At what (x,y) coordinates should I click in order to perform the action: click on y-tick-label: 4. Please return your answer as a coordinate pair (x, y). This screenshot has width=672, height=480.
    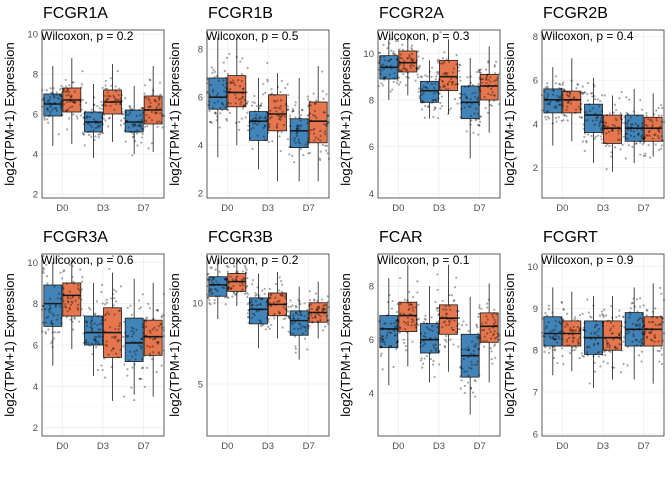
    Looking at the image, I should click on (371, 394).